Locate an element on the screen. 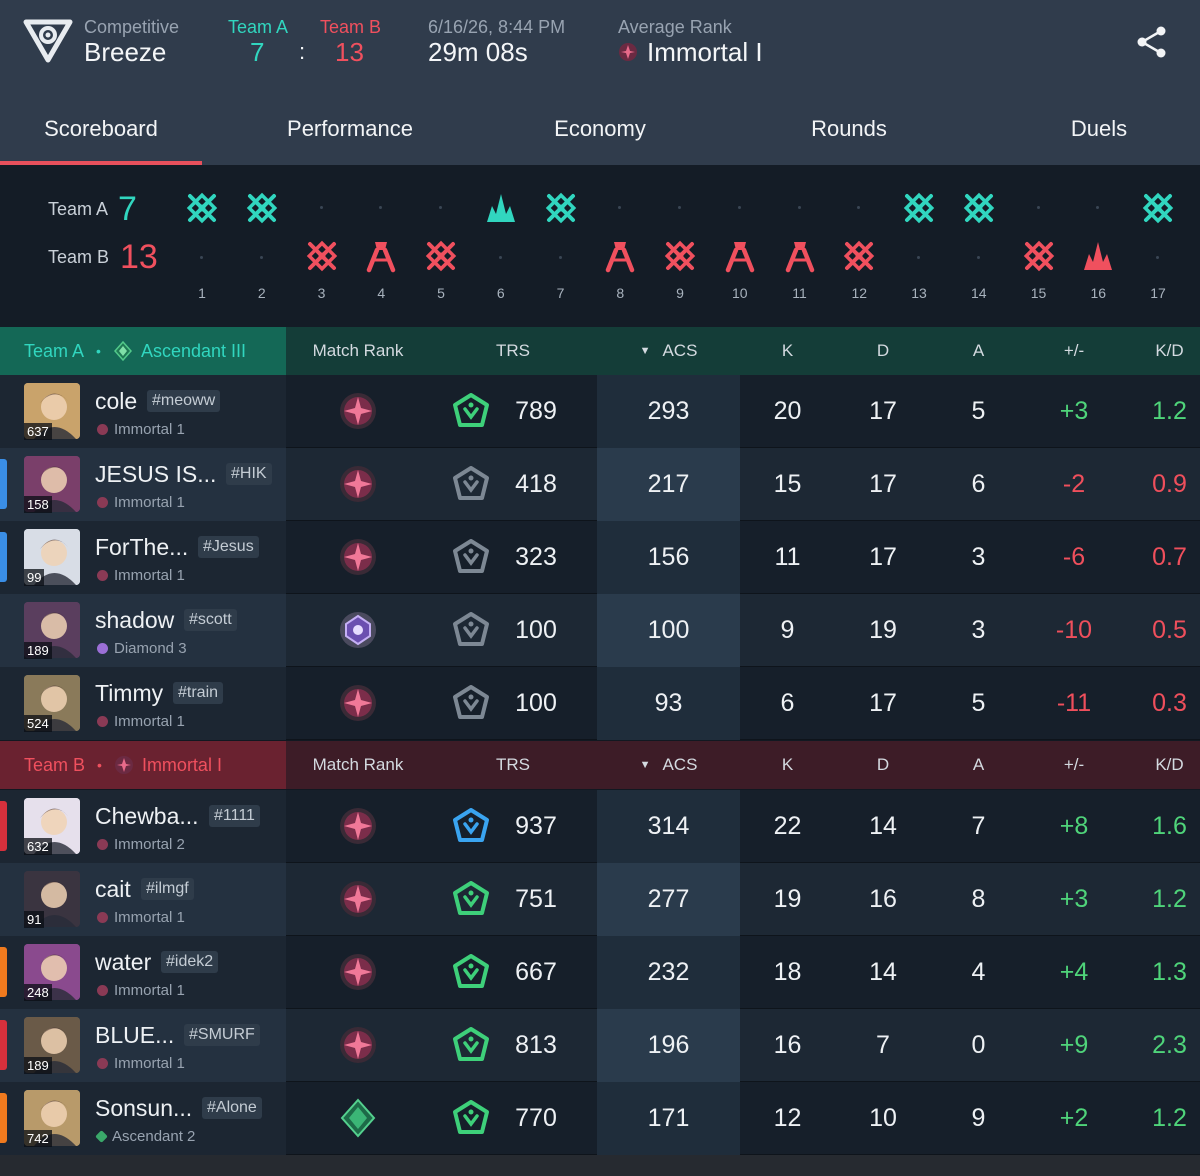 The height and width of the screenshot is (1176, 1200). round-number: 12 is located at coordinates (859, 293).